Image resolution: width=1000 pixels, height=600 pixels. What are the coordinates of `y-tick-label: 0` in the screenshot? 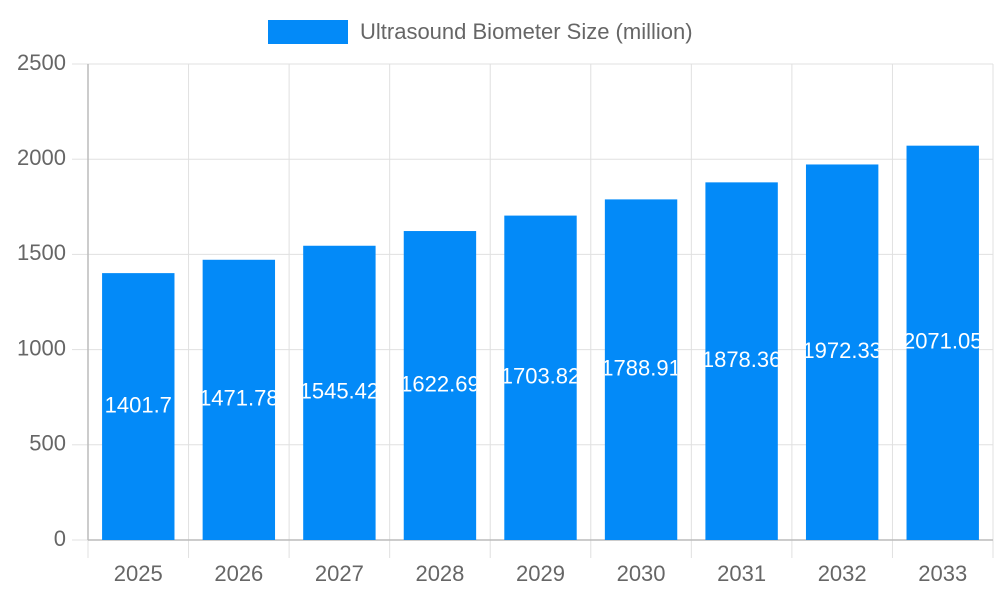 It's located at (60, 538).